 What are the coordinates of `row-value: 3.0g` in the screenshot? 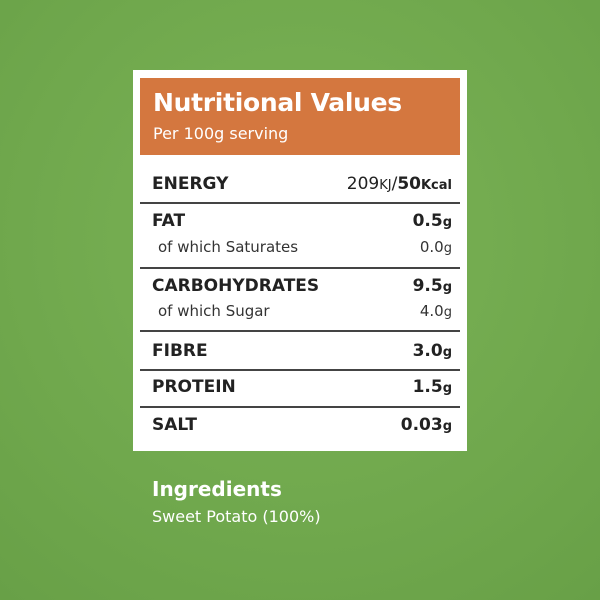 It's located at (432, 351).